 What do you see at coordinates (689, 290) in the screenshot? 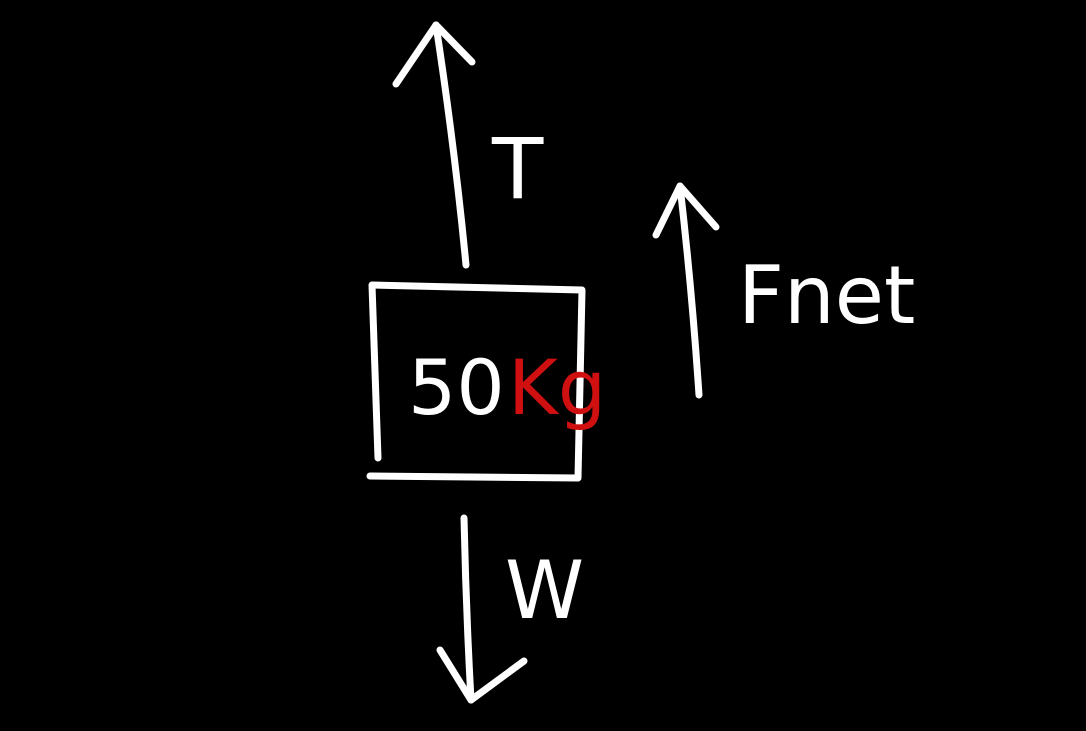
I see `net-force-arrow-shaft` at bounding box center [689, 290].